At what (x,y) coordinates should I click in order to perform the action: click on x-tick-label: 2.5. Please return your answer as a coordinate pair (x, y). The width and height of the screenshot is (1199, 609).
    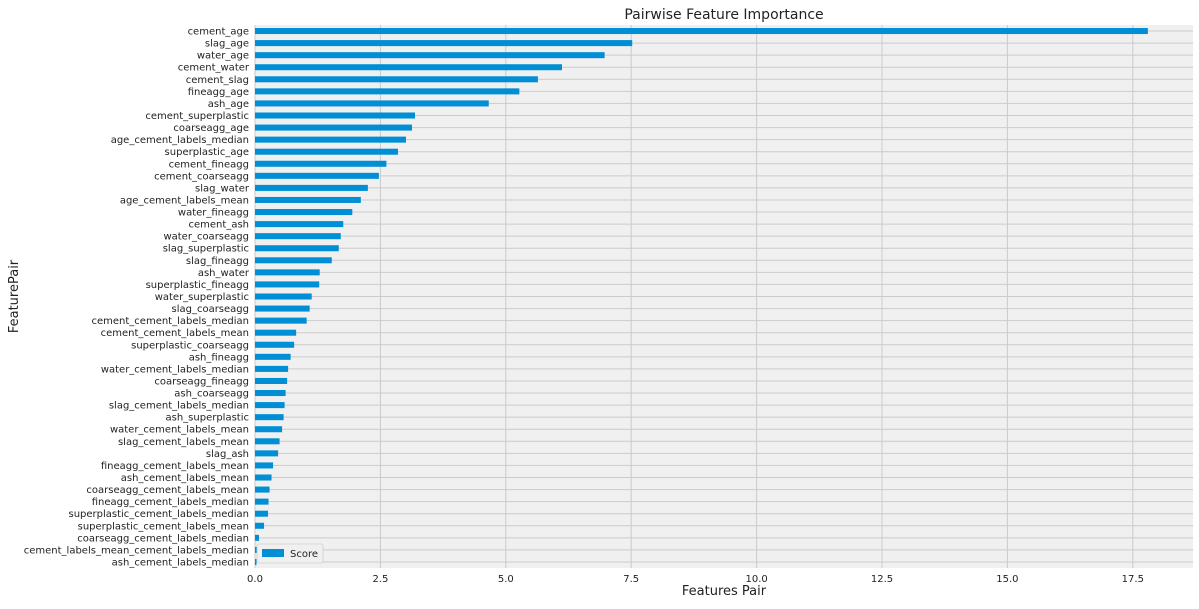
    Looking at the image, I should click on (380, 579).